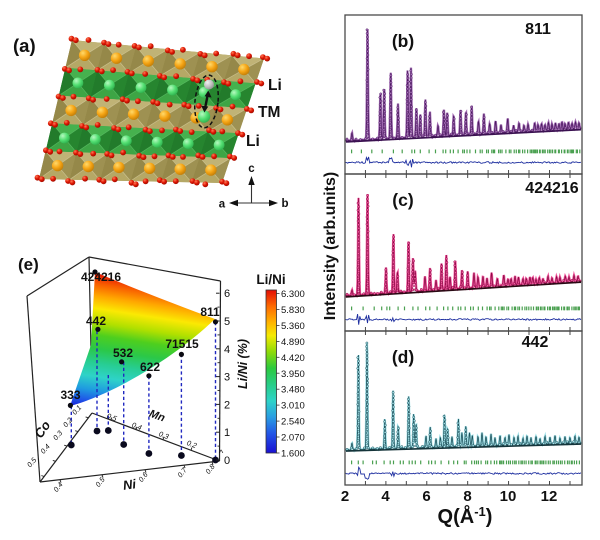 Image resolution: width=600 pixels, height=540 pixels. What do you see at coordinates (293, 438) in the screenshot?
I see `svg-text: 2.070` at bounding box center [293, 438].